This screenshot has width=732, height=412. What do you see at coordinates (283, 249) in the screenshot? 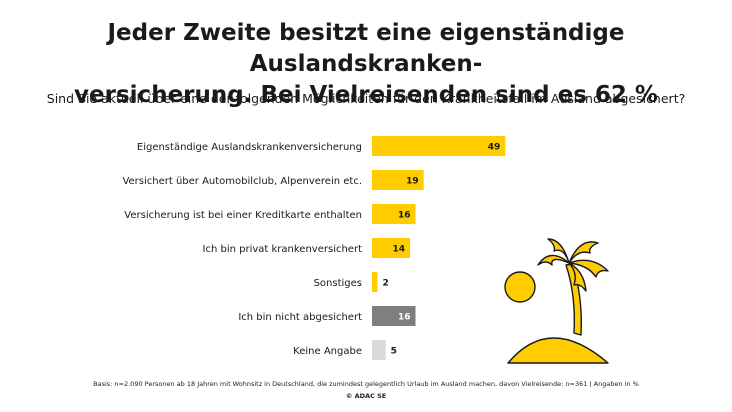
I see `category-label: Ich bin privat krankenversichert` at bounding box center [283, 249].